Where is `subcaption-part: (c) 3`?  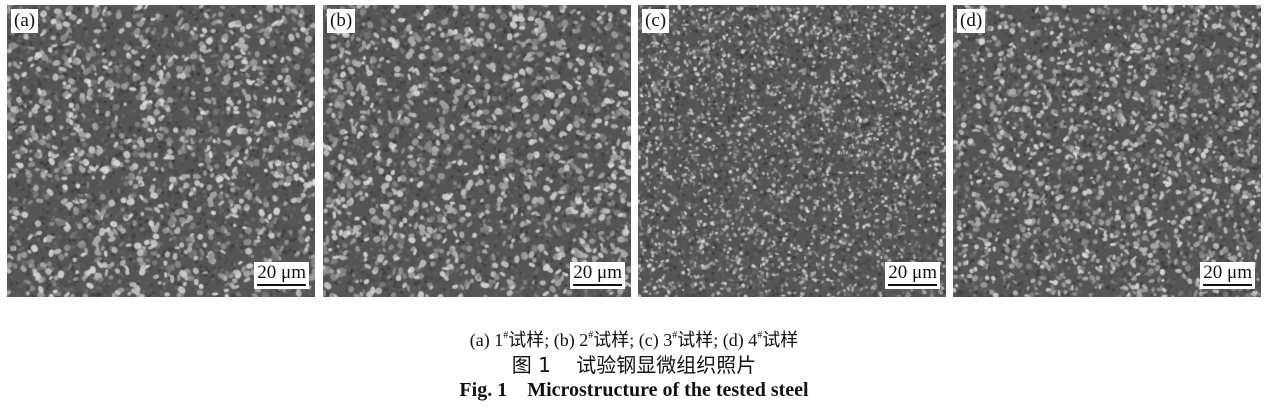
subcaption-part: (c) 3 is located at coordinates (655, 340).